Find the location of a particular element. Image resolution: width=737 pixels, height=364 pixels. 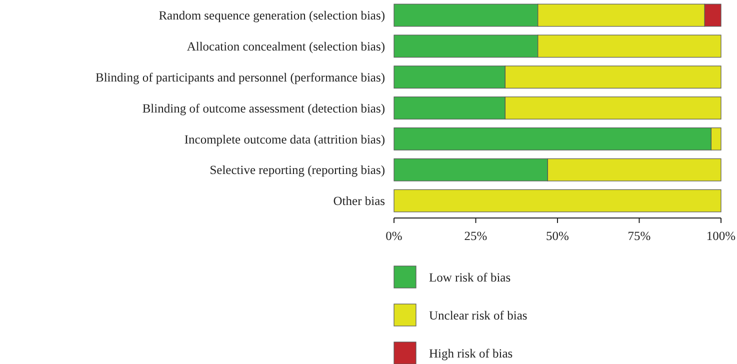

x-tick-label: 100% is located at coordinates (721, 236).